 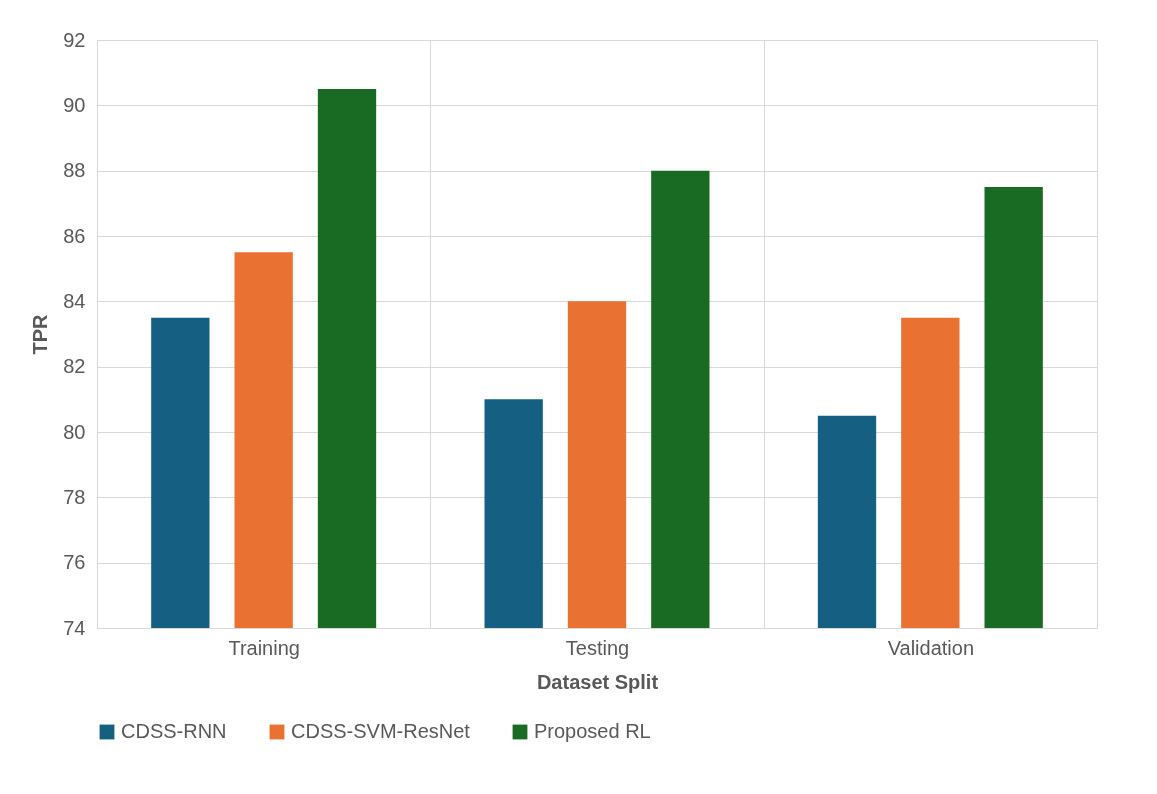 I want to click on y-tick-label: 76, so click(x=74, y=562).